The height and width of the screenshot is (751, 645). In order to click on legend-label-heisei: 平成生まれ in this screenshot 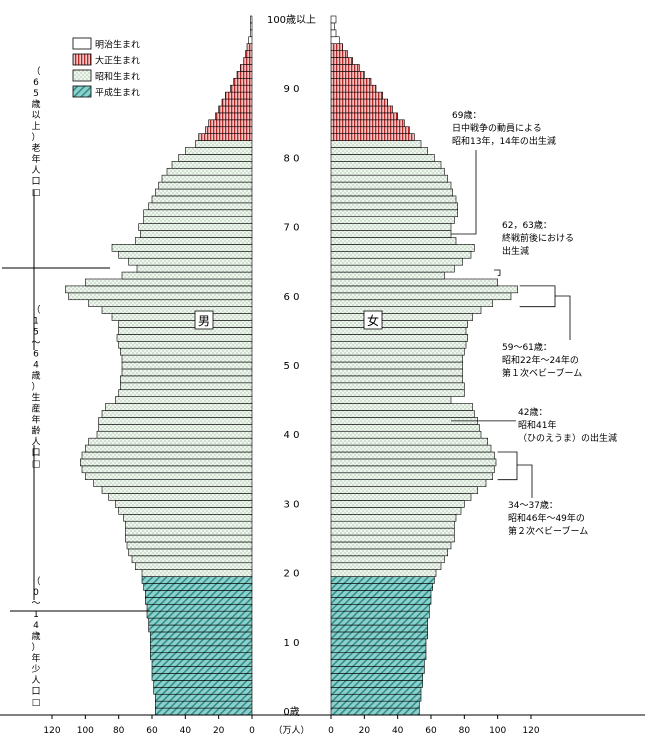, I will do `click(117, 93)`.